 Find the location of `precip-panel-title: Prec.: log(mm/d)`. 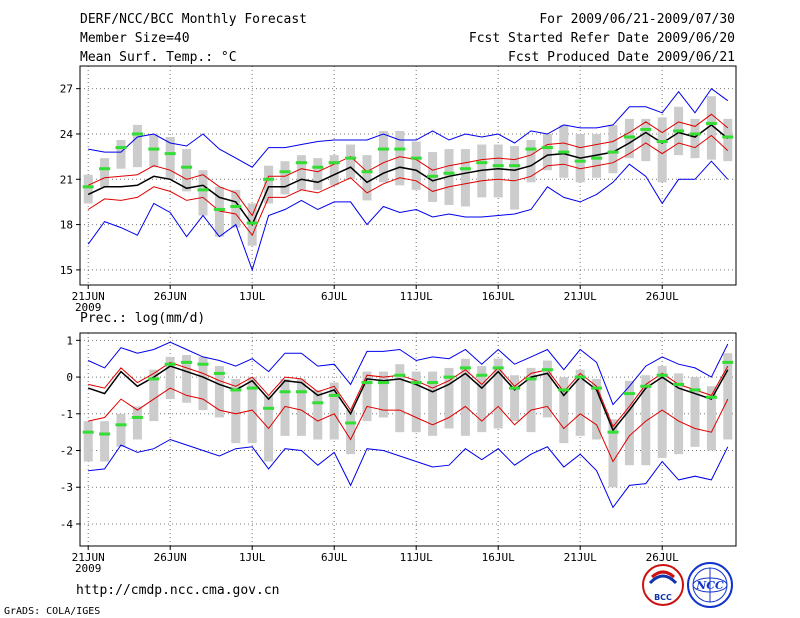

precip-panel-title: Prec.: log(mm/d) is located at coordinates (142, 318).